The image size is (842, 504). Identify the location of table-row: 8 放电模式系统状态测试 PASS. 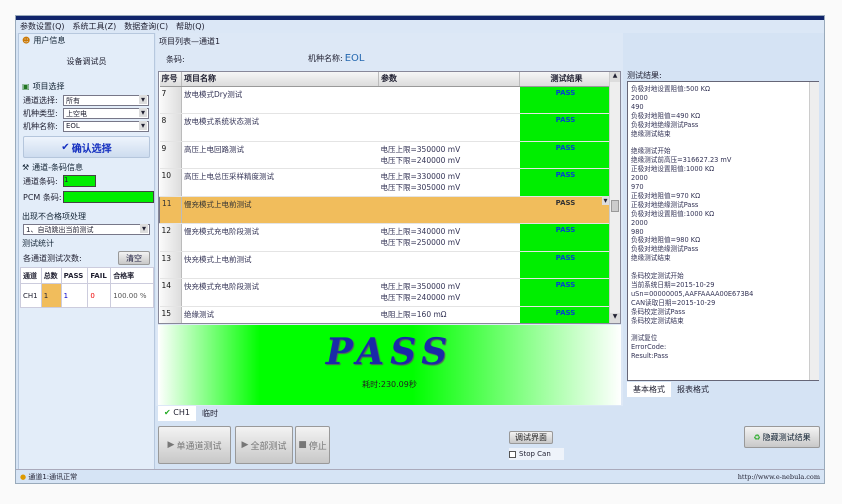
(385, 127).